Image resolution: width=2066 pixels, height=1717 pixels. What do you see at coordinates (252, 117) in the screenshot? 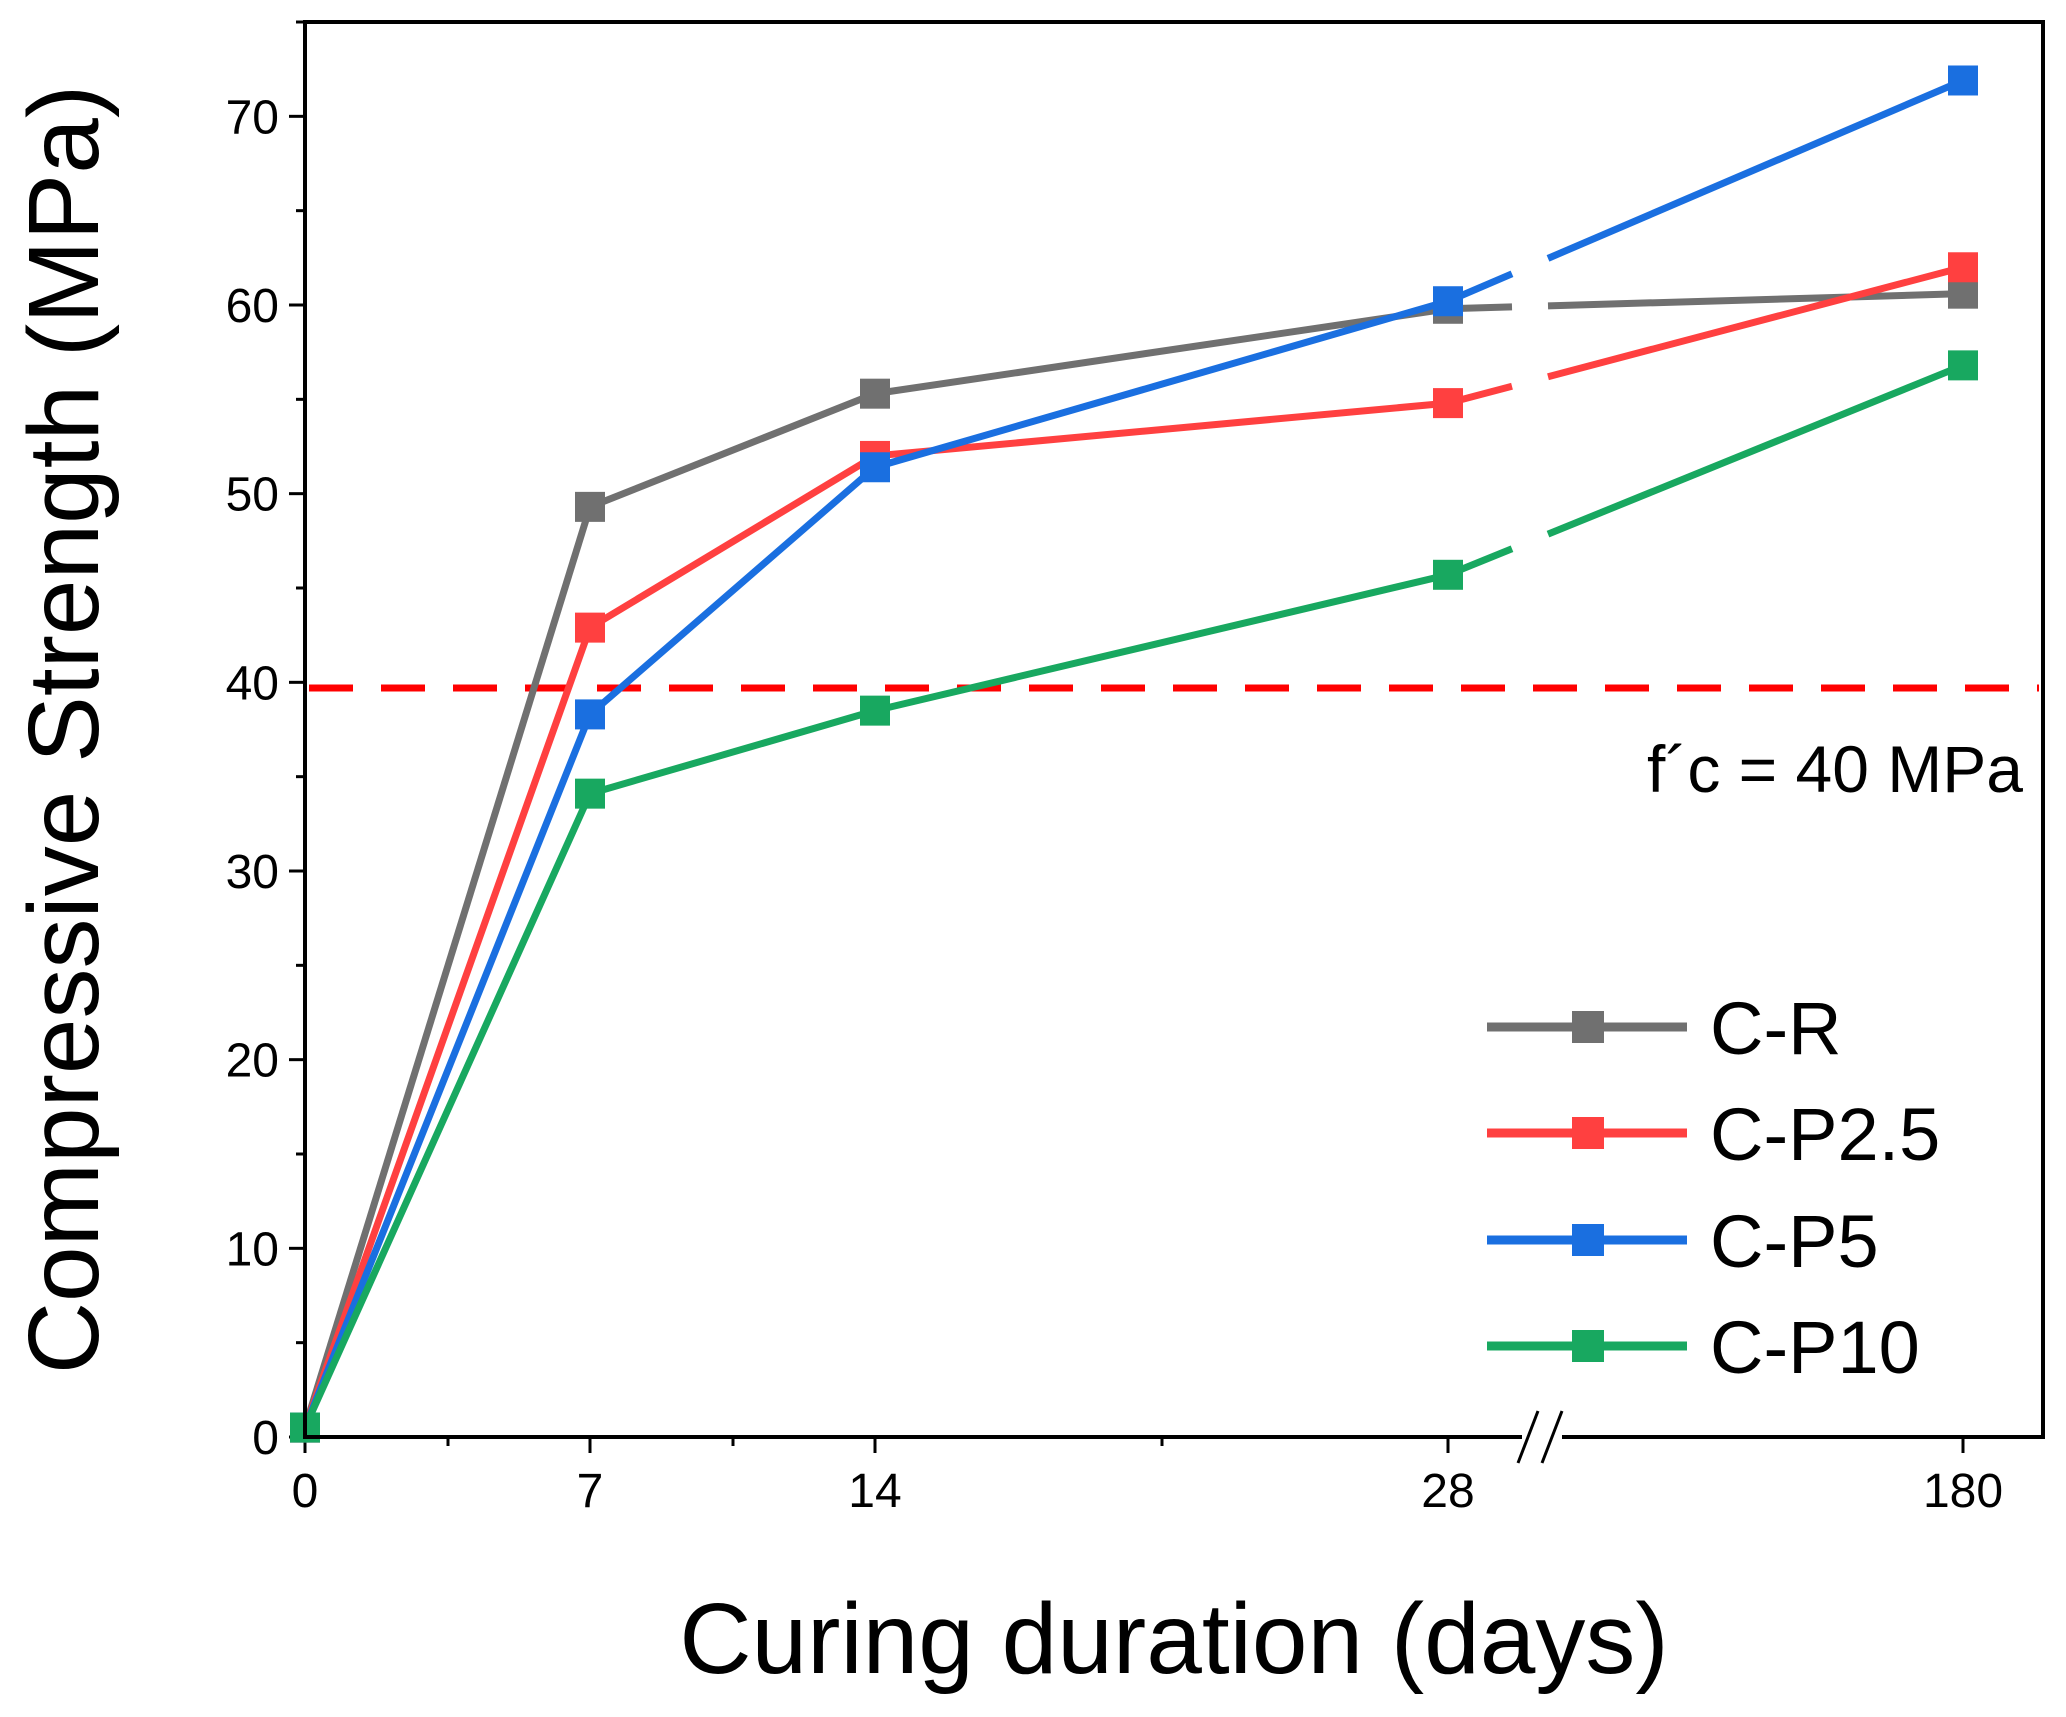
I see `y-tick-label: 70` at bounding box center [252, 117].